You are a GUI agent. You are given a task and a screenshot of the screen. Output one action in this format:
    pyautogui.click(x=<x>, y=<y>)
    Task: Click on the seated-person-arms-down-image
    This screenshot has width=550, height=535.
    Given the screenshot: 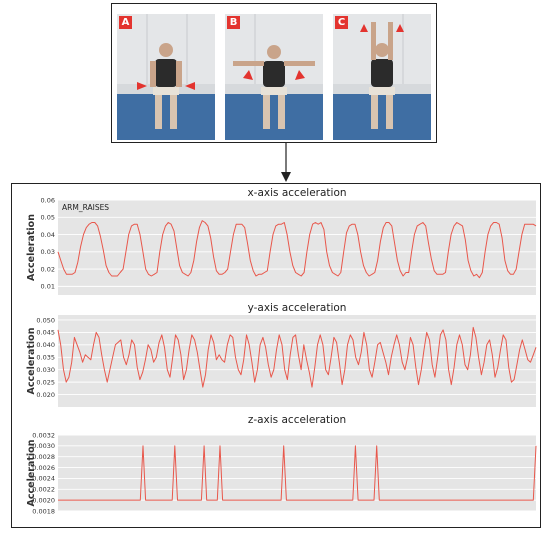 What is the action you would take?
    pyautogui.click(x=166, y=77)
    